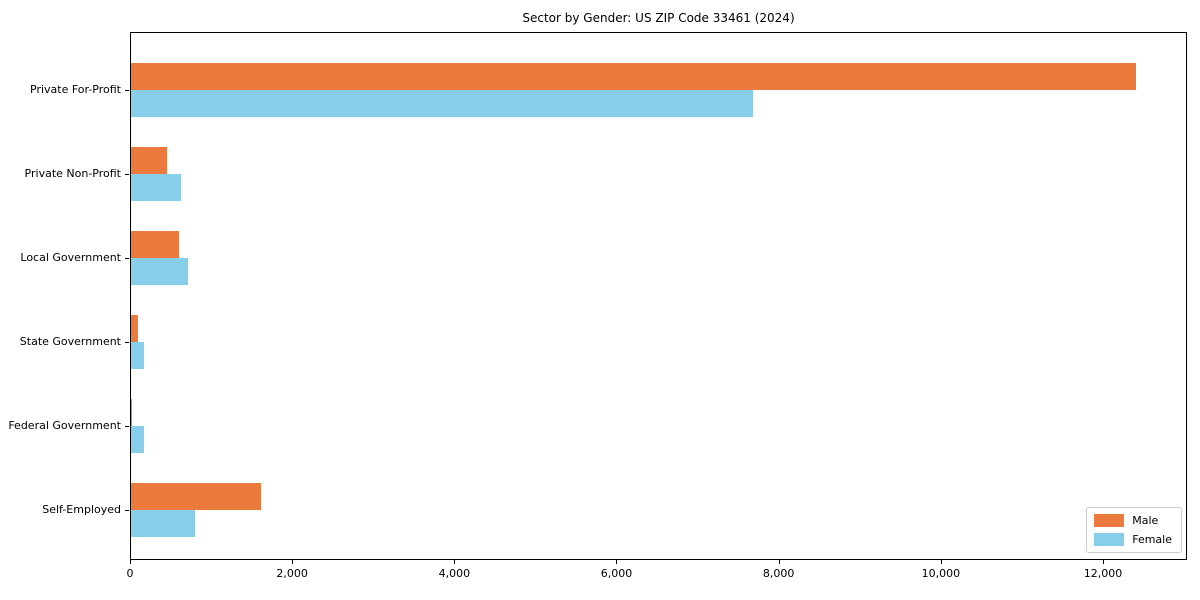 The width and height of the screenshot is (1200, 600). I want to click on y-axis-label-local-government: Local Government, so click(70, 257).